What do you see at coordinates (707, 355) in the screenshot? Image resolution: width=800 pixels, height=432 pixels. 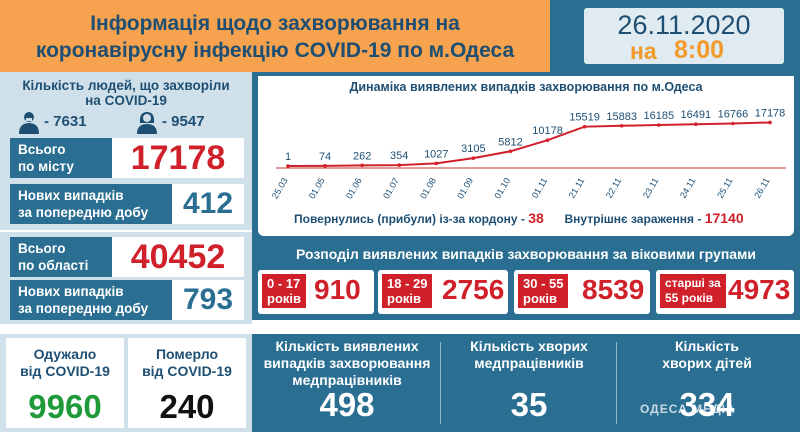 I see `sick-children-label: Кількість хворих дітей` at bounding box center [707, 355].